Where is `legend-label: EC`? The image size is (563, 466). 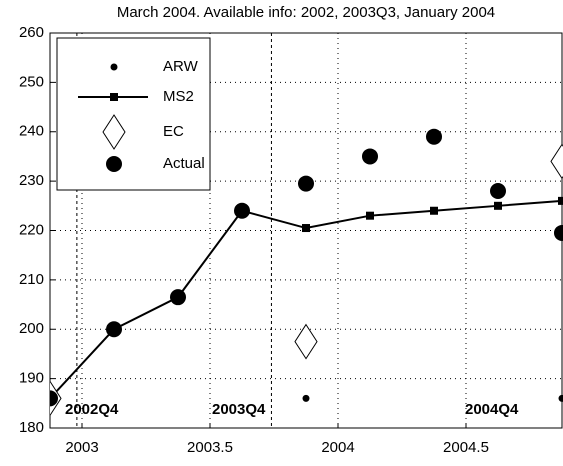 legend-label: EC is located at coordinates (173, 131).